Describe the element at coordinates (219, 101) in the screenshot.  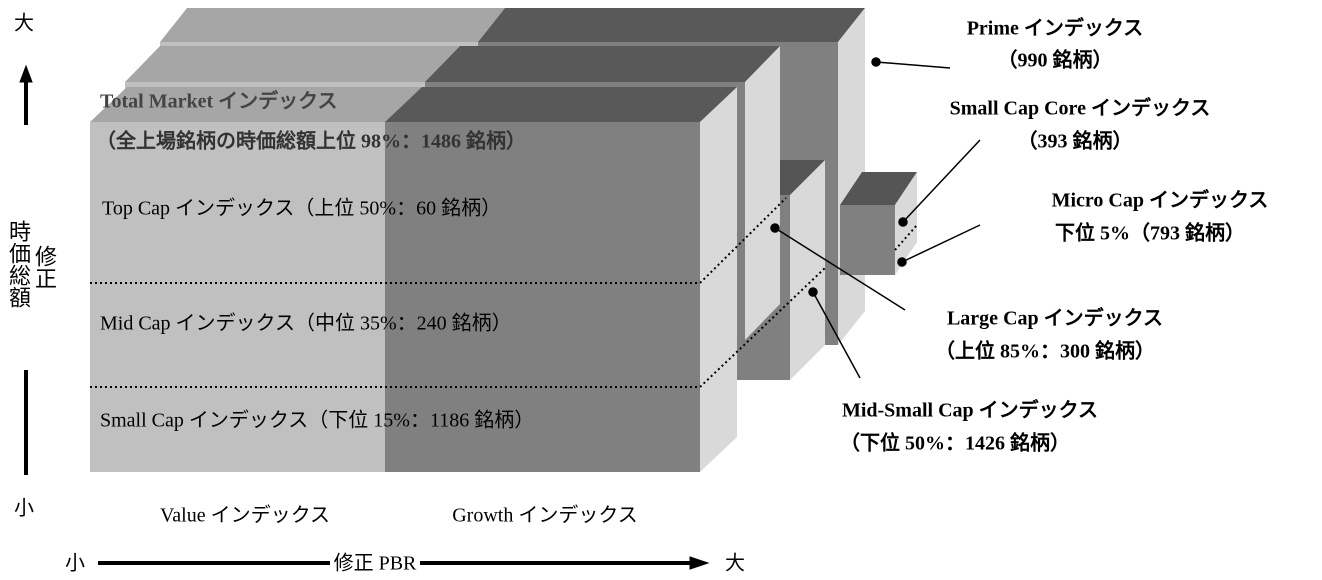
I see `front-title: Total Market インデックス` at that location.